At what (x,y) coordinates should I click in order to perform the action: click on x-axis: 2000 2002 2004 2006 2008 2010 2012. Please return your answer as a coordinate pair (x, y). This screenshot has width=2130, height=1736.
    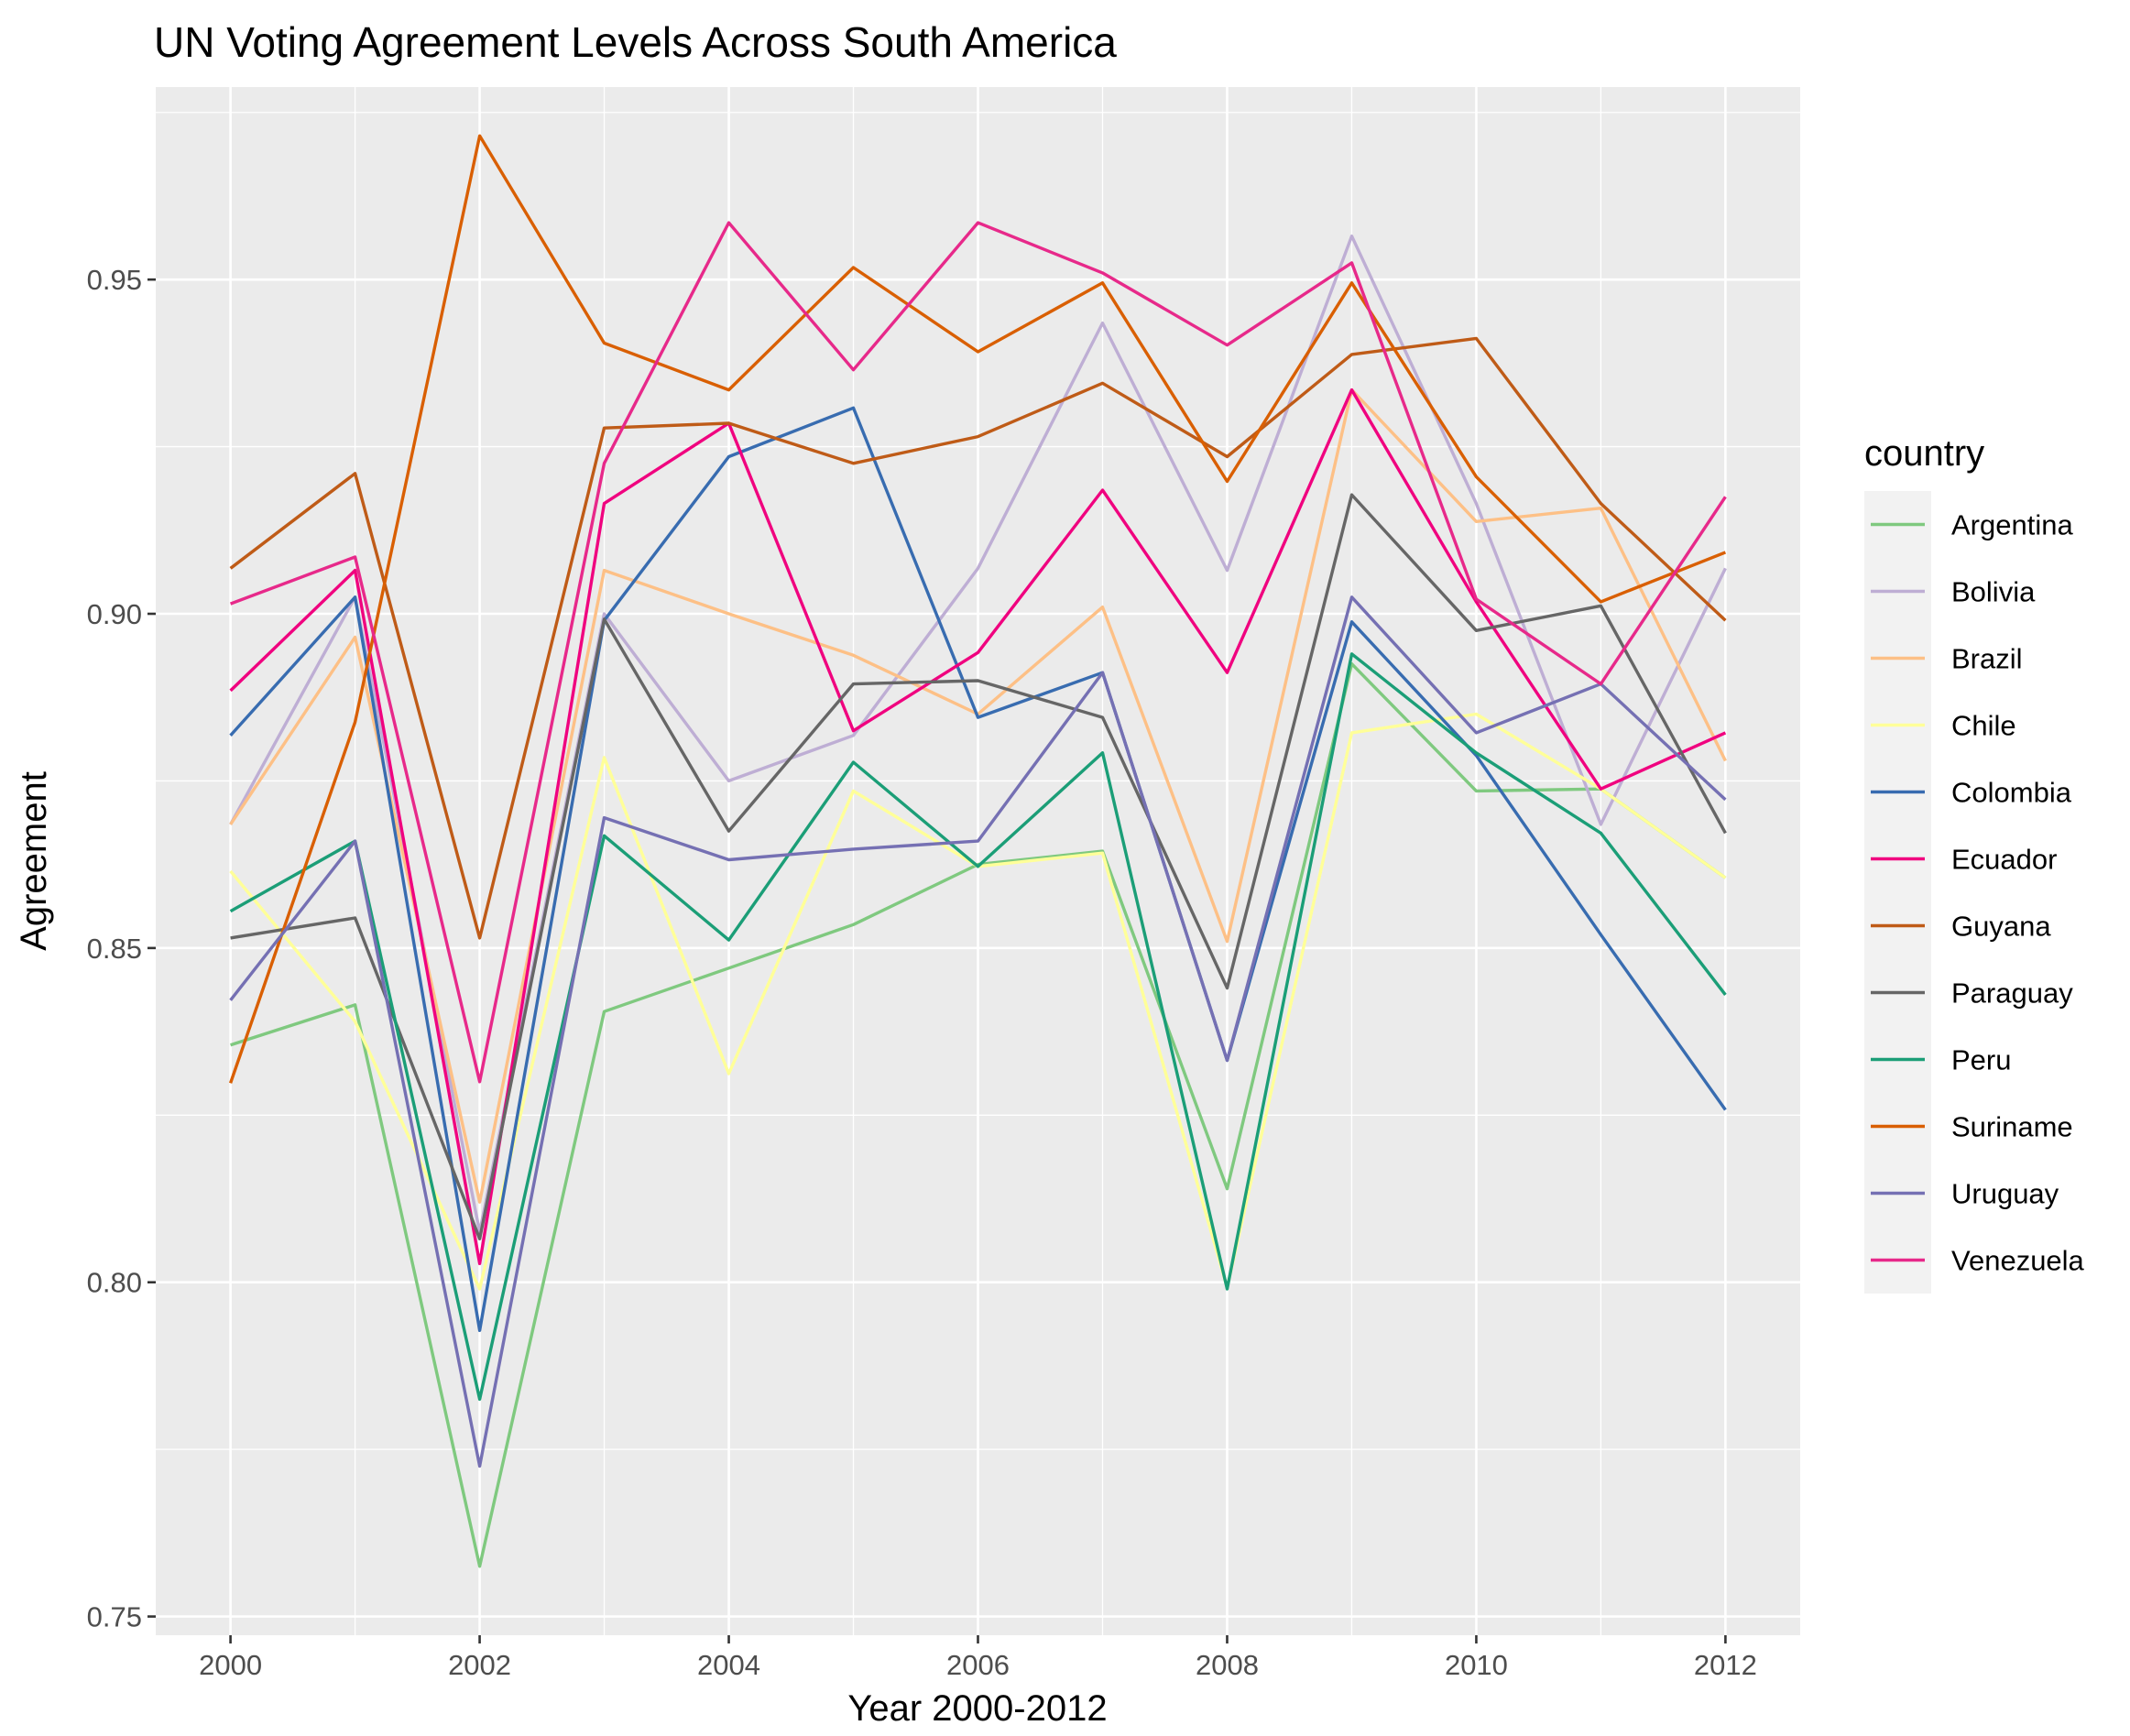
    Looking at the image, I should click on (978, 1658).